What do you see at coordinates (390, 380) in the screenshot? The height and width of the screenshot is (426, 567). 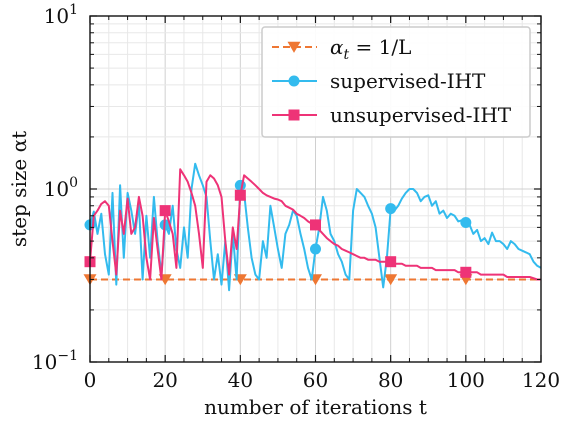 I see `x-tick-label: 80` at bounding box center [390, 380].